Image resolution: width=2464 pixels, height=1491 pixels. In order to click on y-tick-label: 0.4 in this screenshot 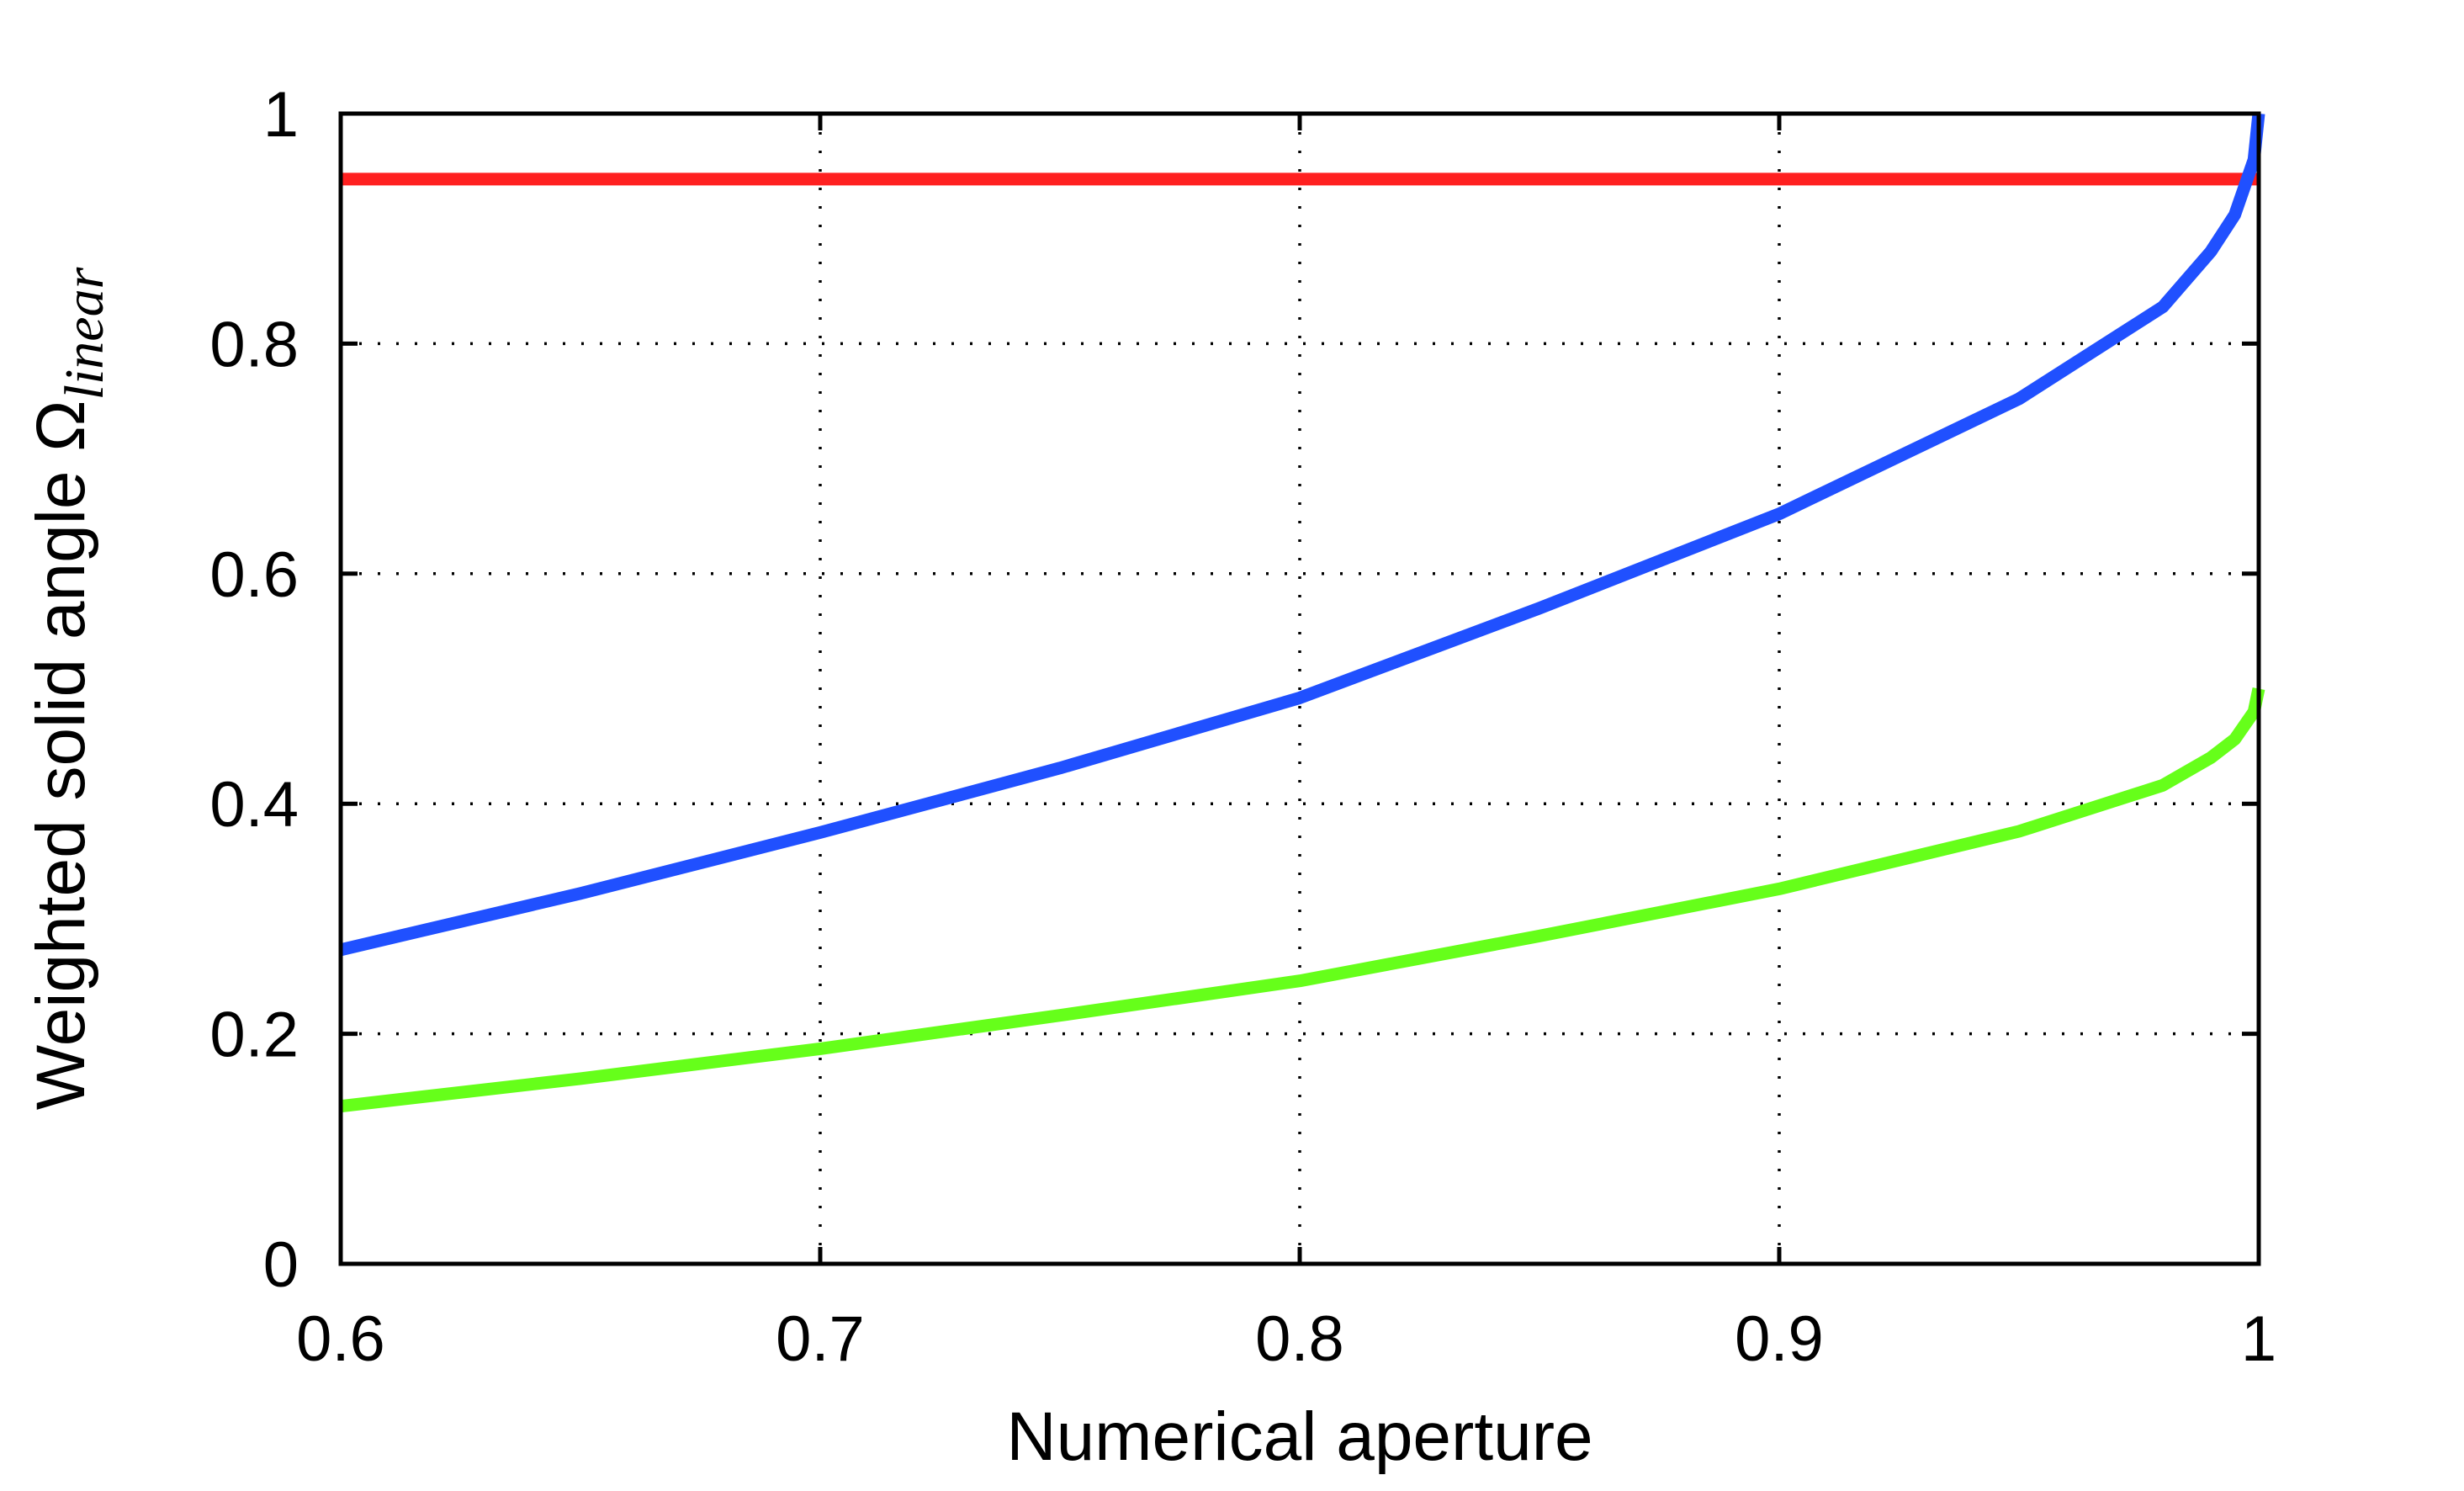, I will do `click(254, 805)`.